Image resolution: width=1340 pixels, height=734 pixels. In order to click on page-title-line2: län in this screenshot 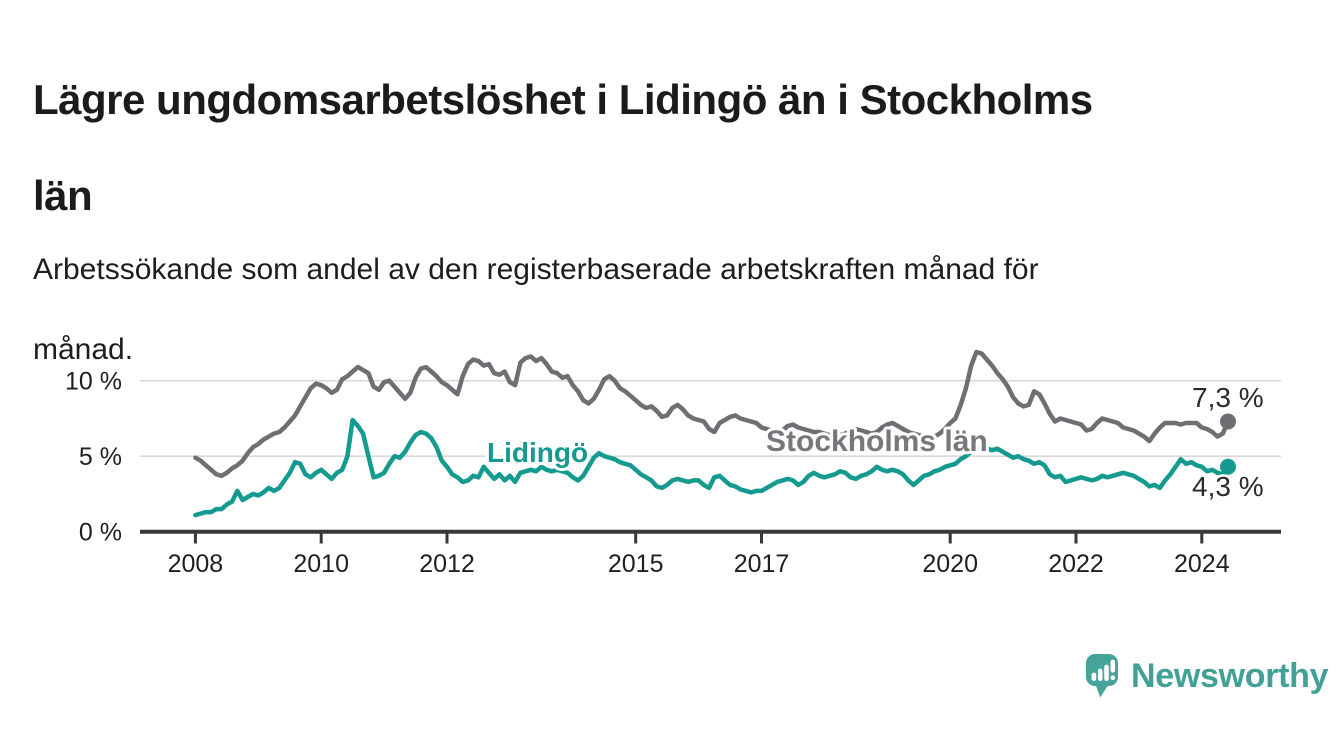, I will do `click(63, 195)`.